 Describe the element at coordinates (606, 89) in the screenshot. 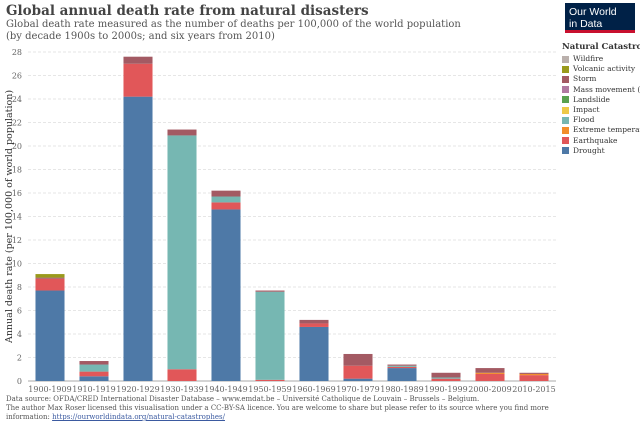

I see `legend-label: Mass movement (dry)` at that location.